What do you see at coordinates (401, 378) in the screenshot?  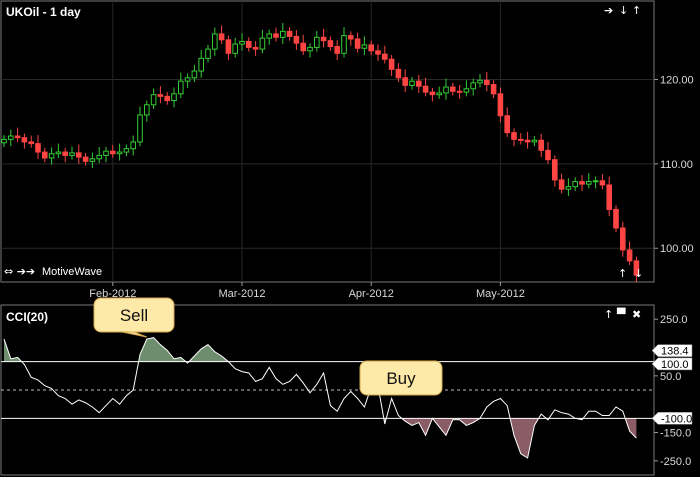 I see `signal-callout-buy: Buy` at bounding box center [401, 378].